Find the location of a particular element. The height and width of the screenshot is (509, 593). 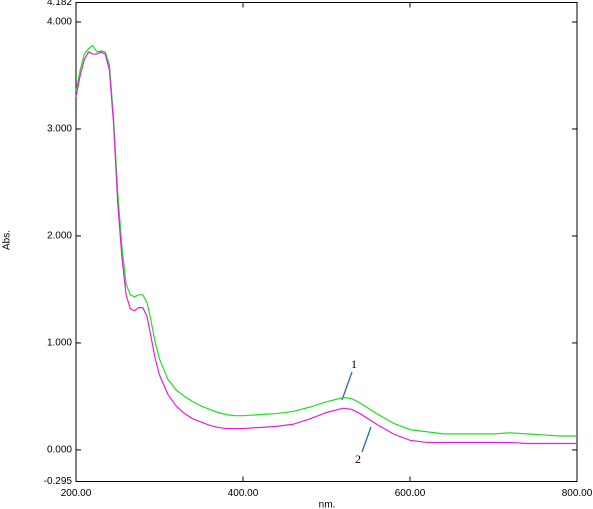

y-tick-label: 2.000 is located at coordinates (59, 236).